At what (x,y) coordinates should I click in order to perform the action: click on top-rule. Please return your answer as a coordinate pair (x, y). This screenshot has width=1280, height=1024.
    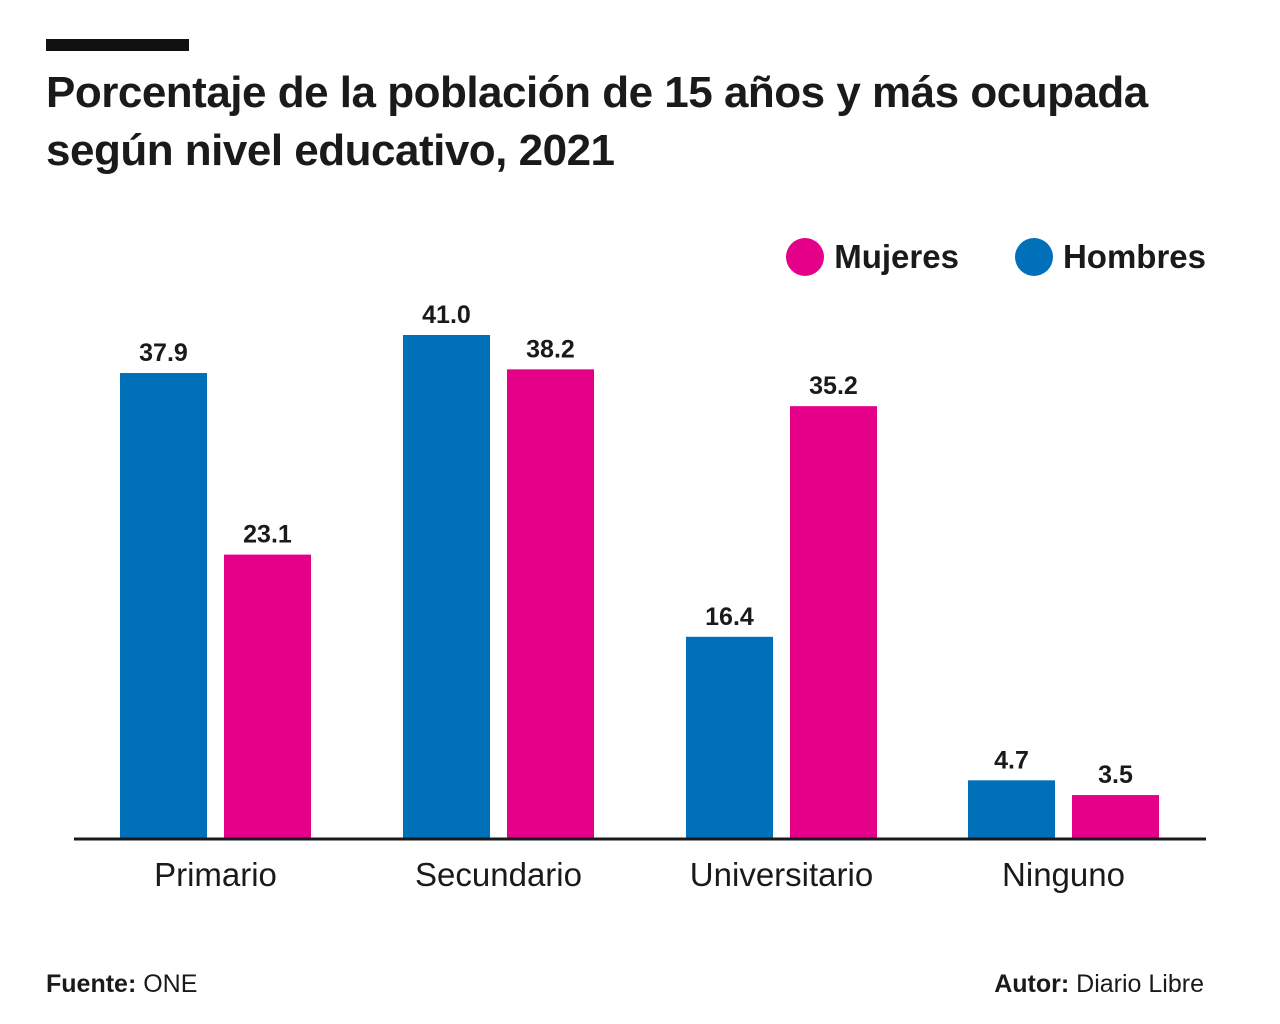
    Looking at the image, I should click on (117, 45).